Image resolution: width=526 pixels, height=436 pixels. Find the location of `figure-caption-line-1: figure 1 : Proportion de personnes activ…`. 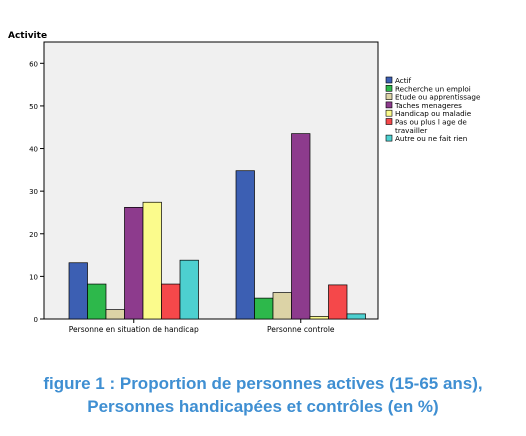

figure-caption-line-1: figure 1 : Proportion de personnes activ… is located at coordinates (263, 383).